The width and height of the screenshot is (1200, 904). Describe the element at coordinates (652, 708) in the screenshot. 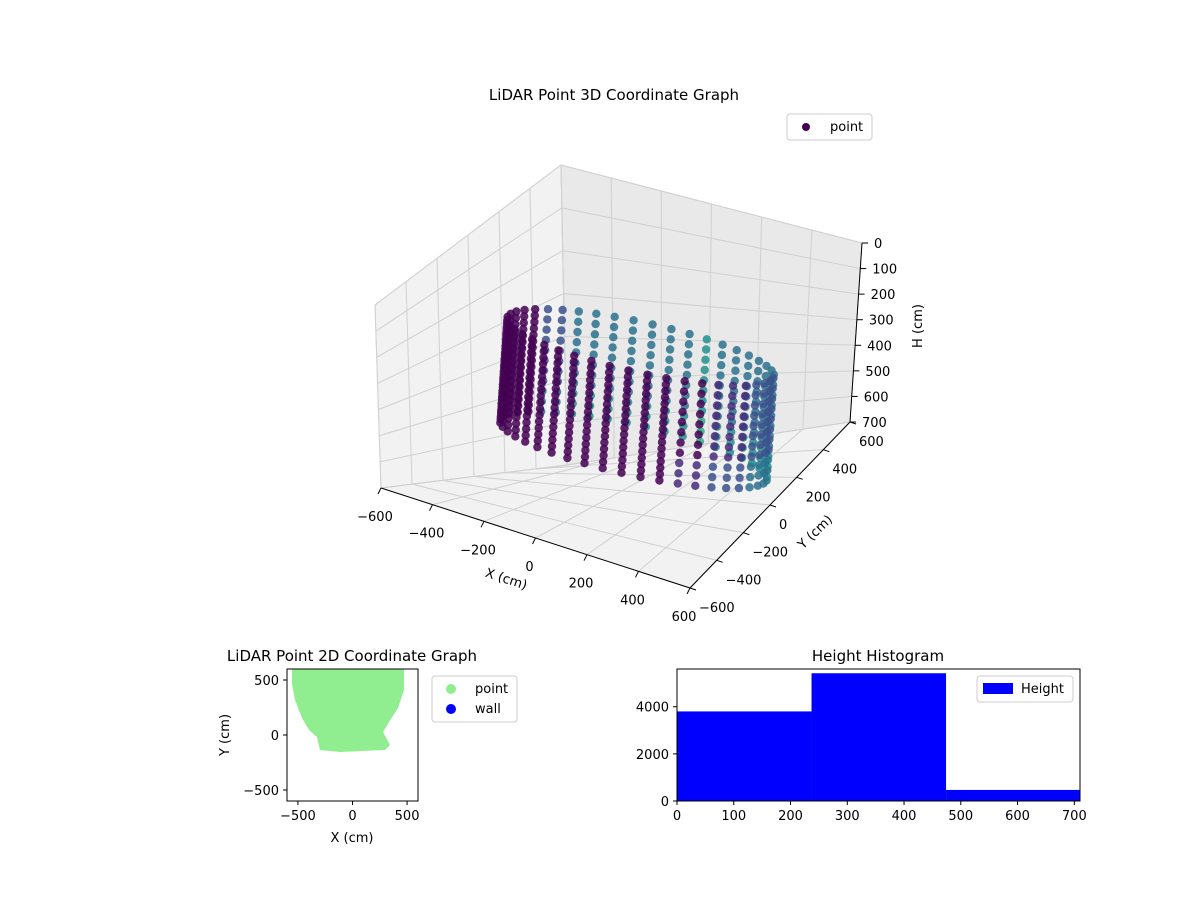

I see `y-tick-label-hist: 4000` at that location.